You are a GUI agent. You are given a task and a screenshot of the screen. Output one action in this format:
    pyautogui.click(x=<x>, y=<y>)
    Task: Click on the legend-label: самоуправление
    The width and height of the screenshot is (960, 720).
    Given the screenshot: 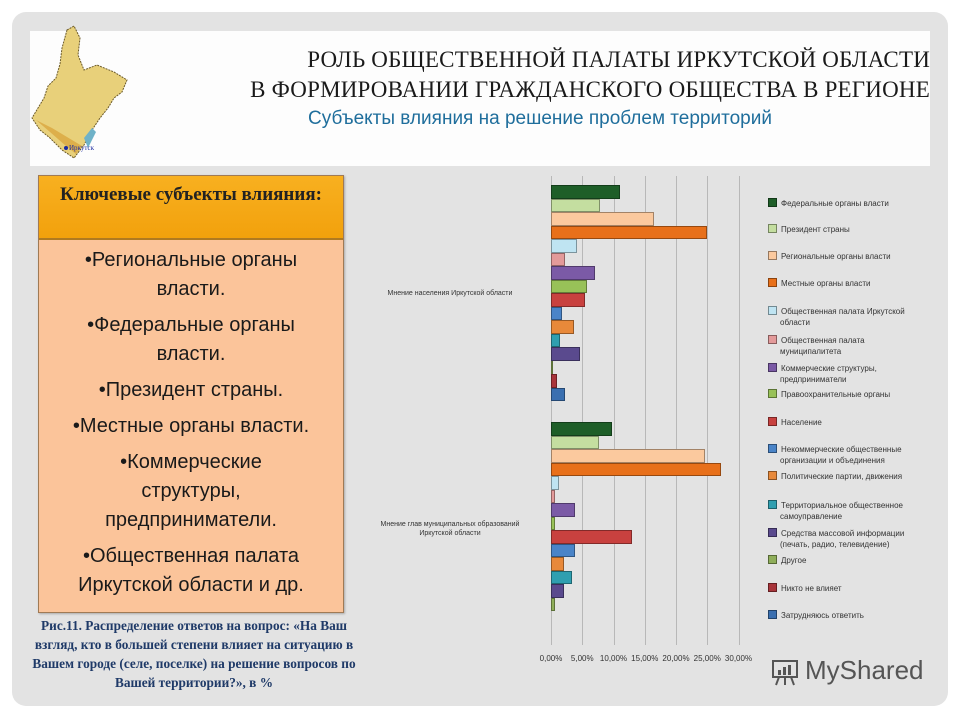 What is the action you would take?
    pyautogui.click(x=811, y=516)
    